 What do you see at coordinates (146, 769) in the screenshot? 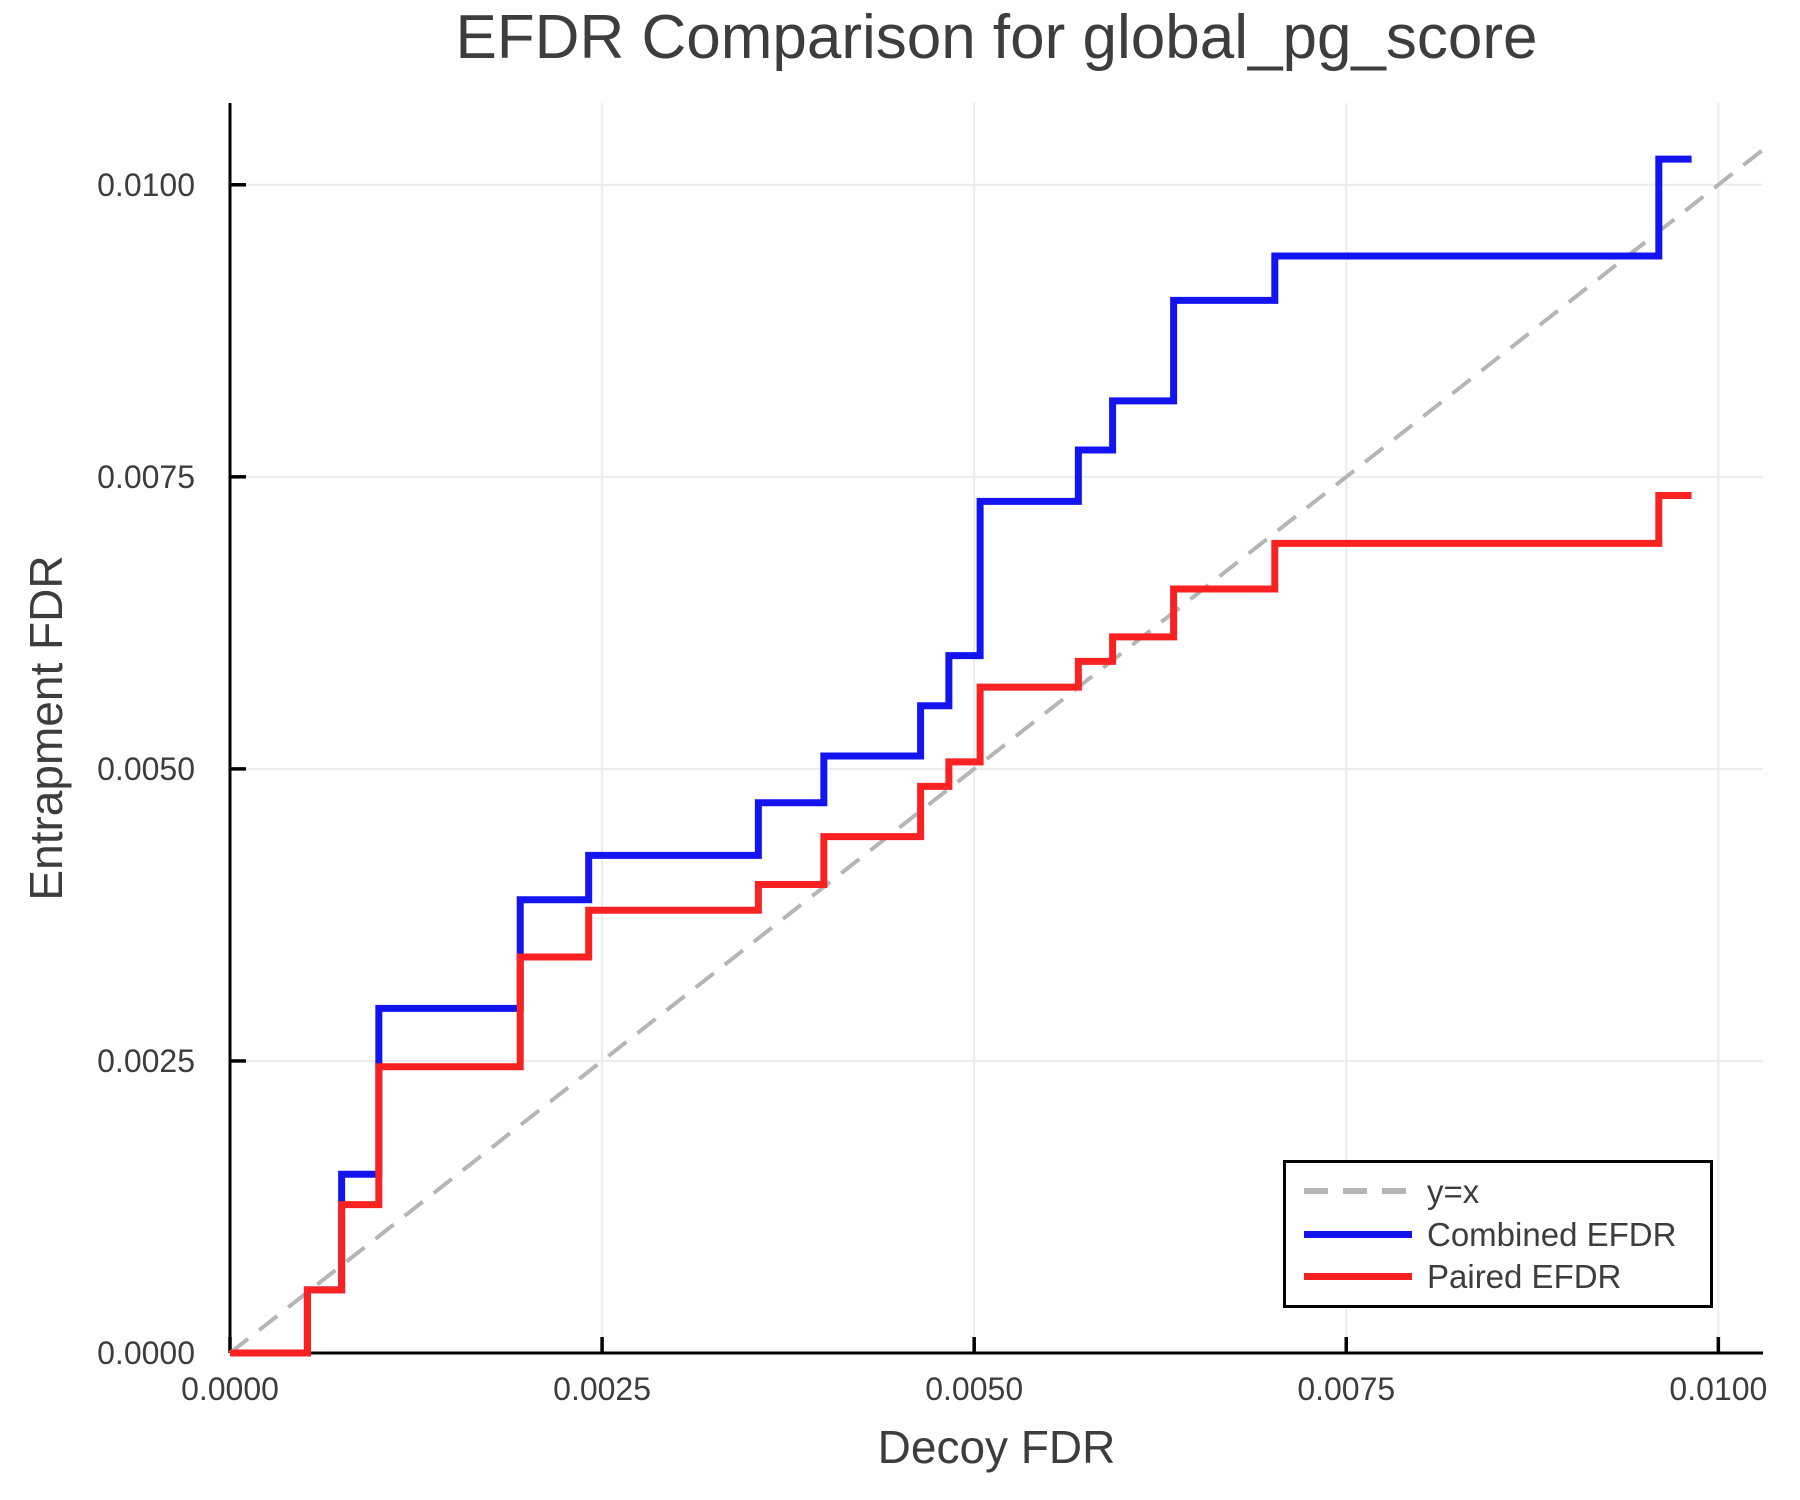
I see `y-tick-label: 0.0050` at bounding box center [146, 769].